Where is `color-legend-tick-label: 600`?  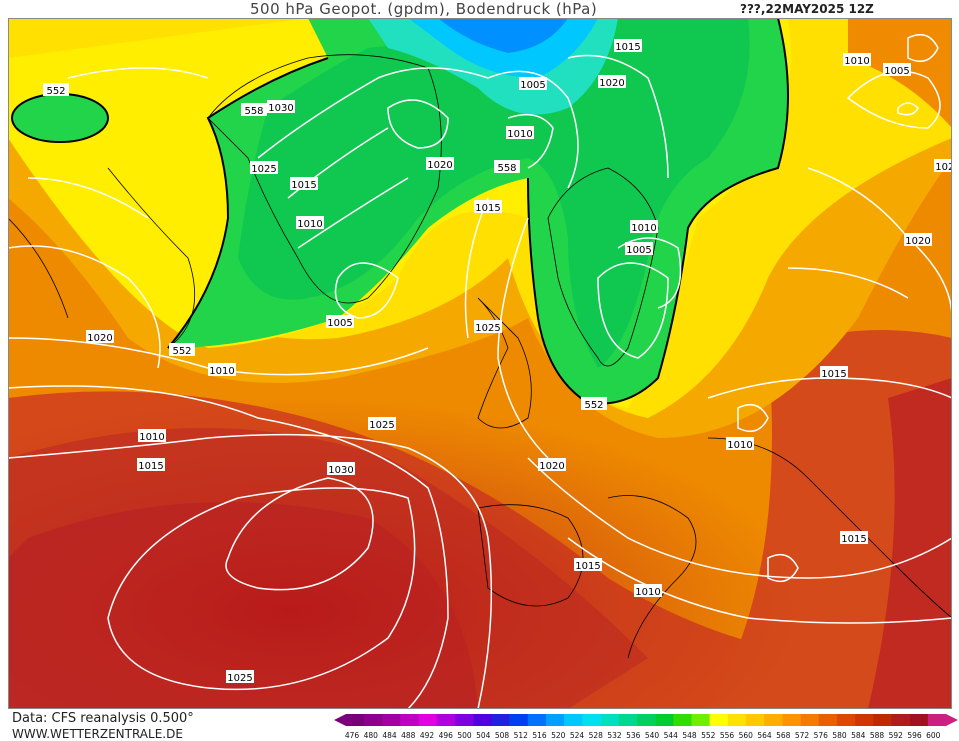 color-legend-tick-label: 600 is located at coordinates (933, 735).